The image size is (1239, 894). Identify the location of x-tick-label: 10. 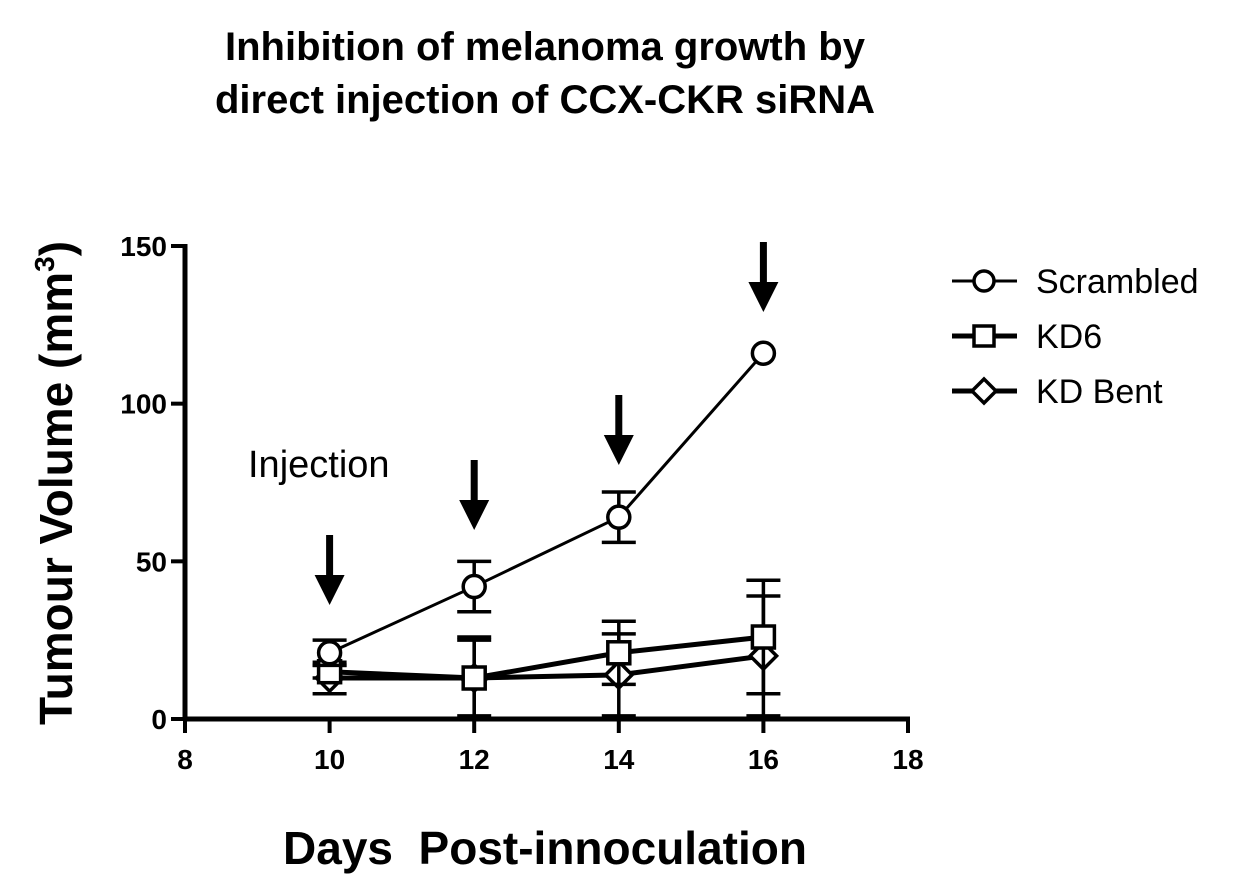
(329, 759).